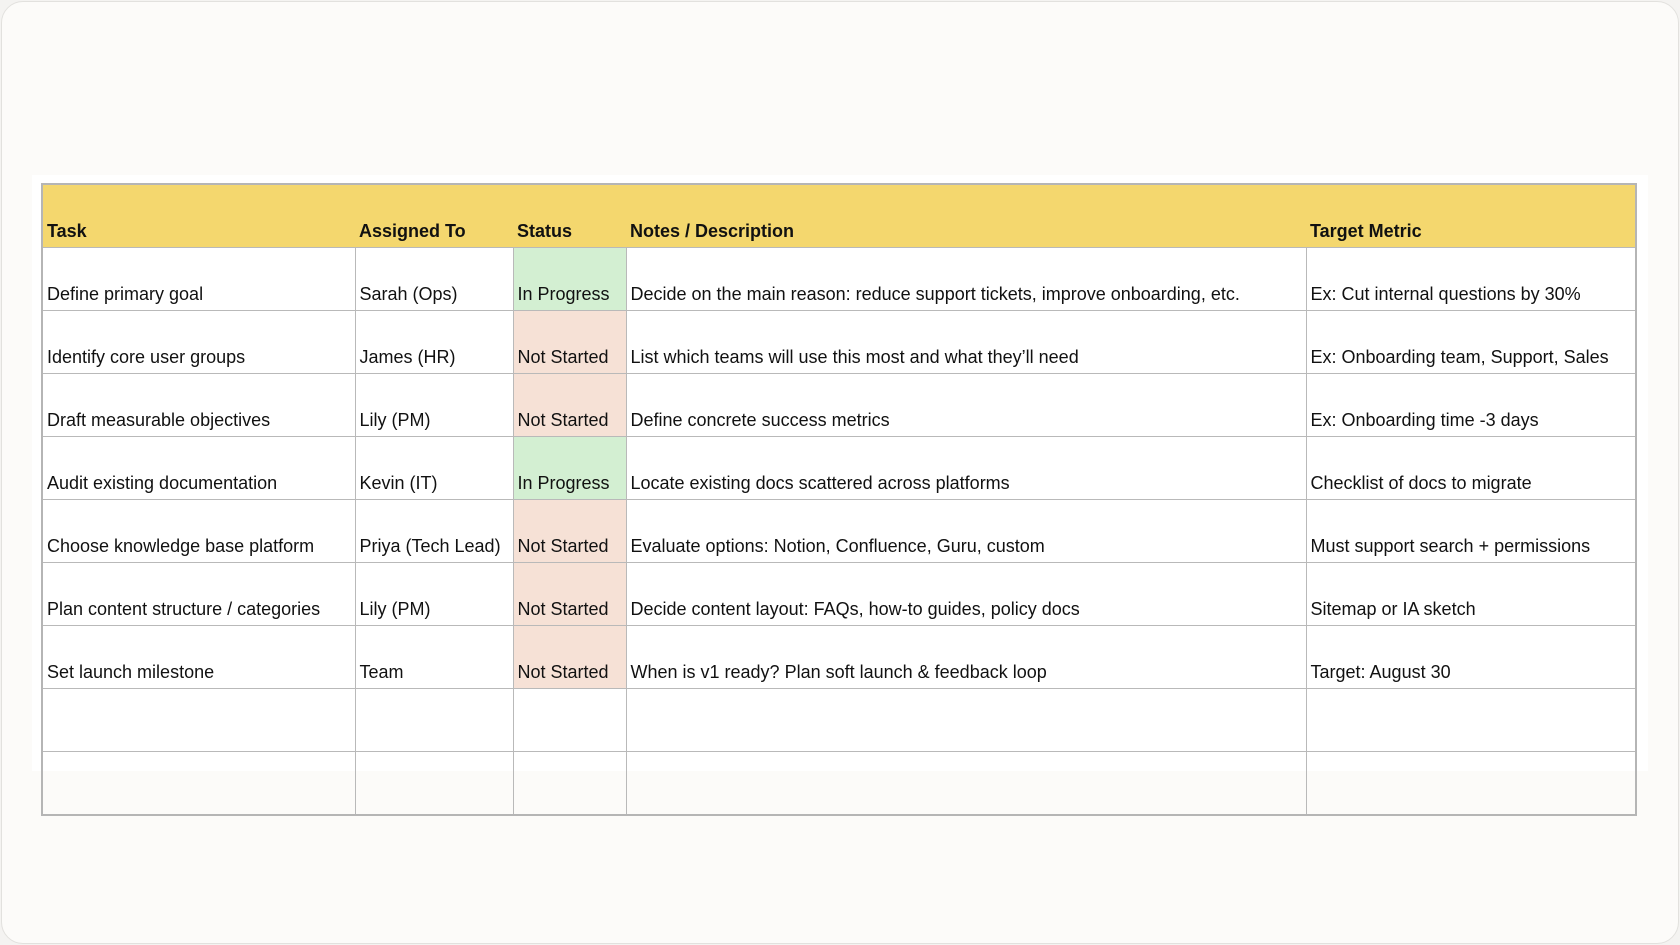 This screenshot has height=945, width=1680. What do you see at coordinates (434, 342) in the screenshot?
I see `assigned-cell: James (HR)` at bounding box center [434, 342].